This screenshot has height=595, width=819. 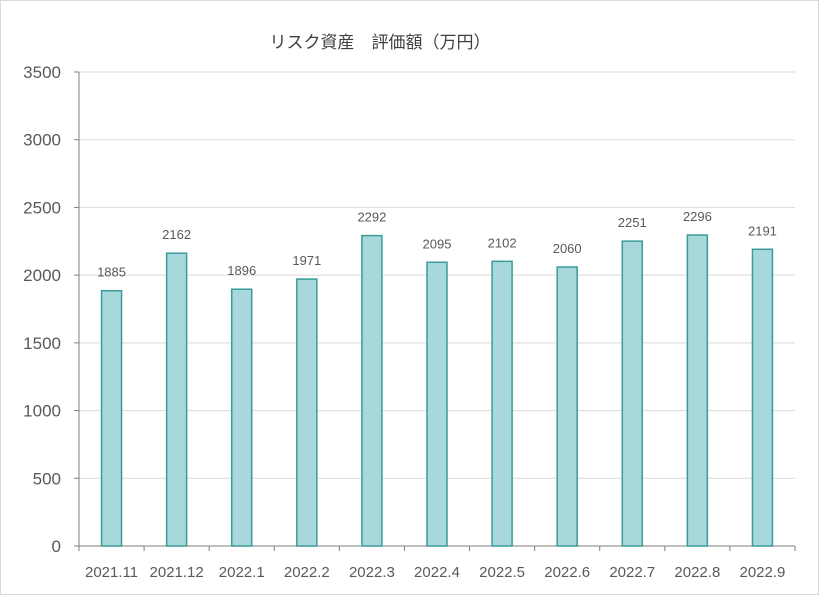 I want to click on x-tick-label: 2022.9, so click(x=763, y=572).